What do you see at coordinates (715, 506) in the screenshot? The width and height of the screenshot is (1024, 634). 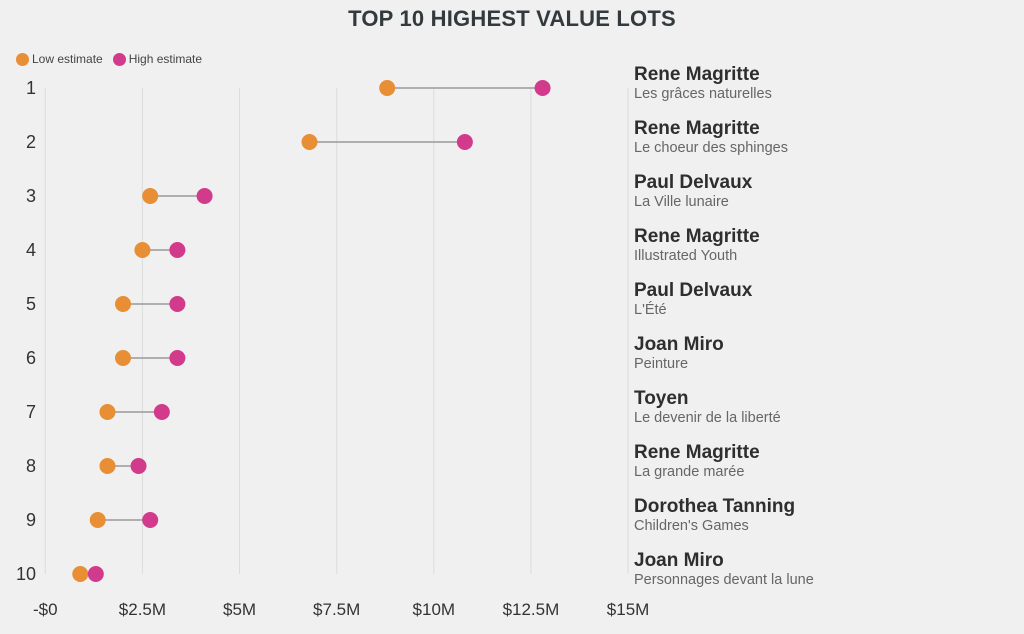 I see `artist-name: Dorothea Tanning` at bounding box center [715, 506].